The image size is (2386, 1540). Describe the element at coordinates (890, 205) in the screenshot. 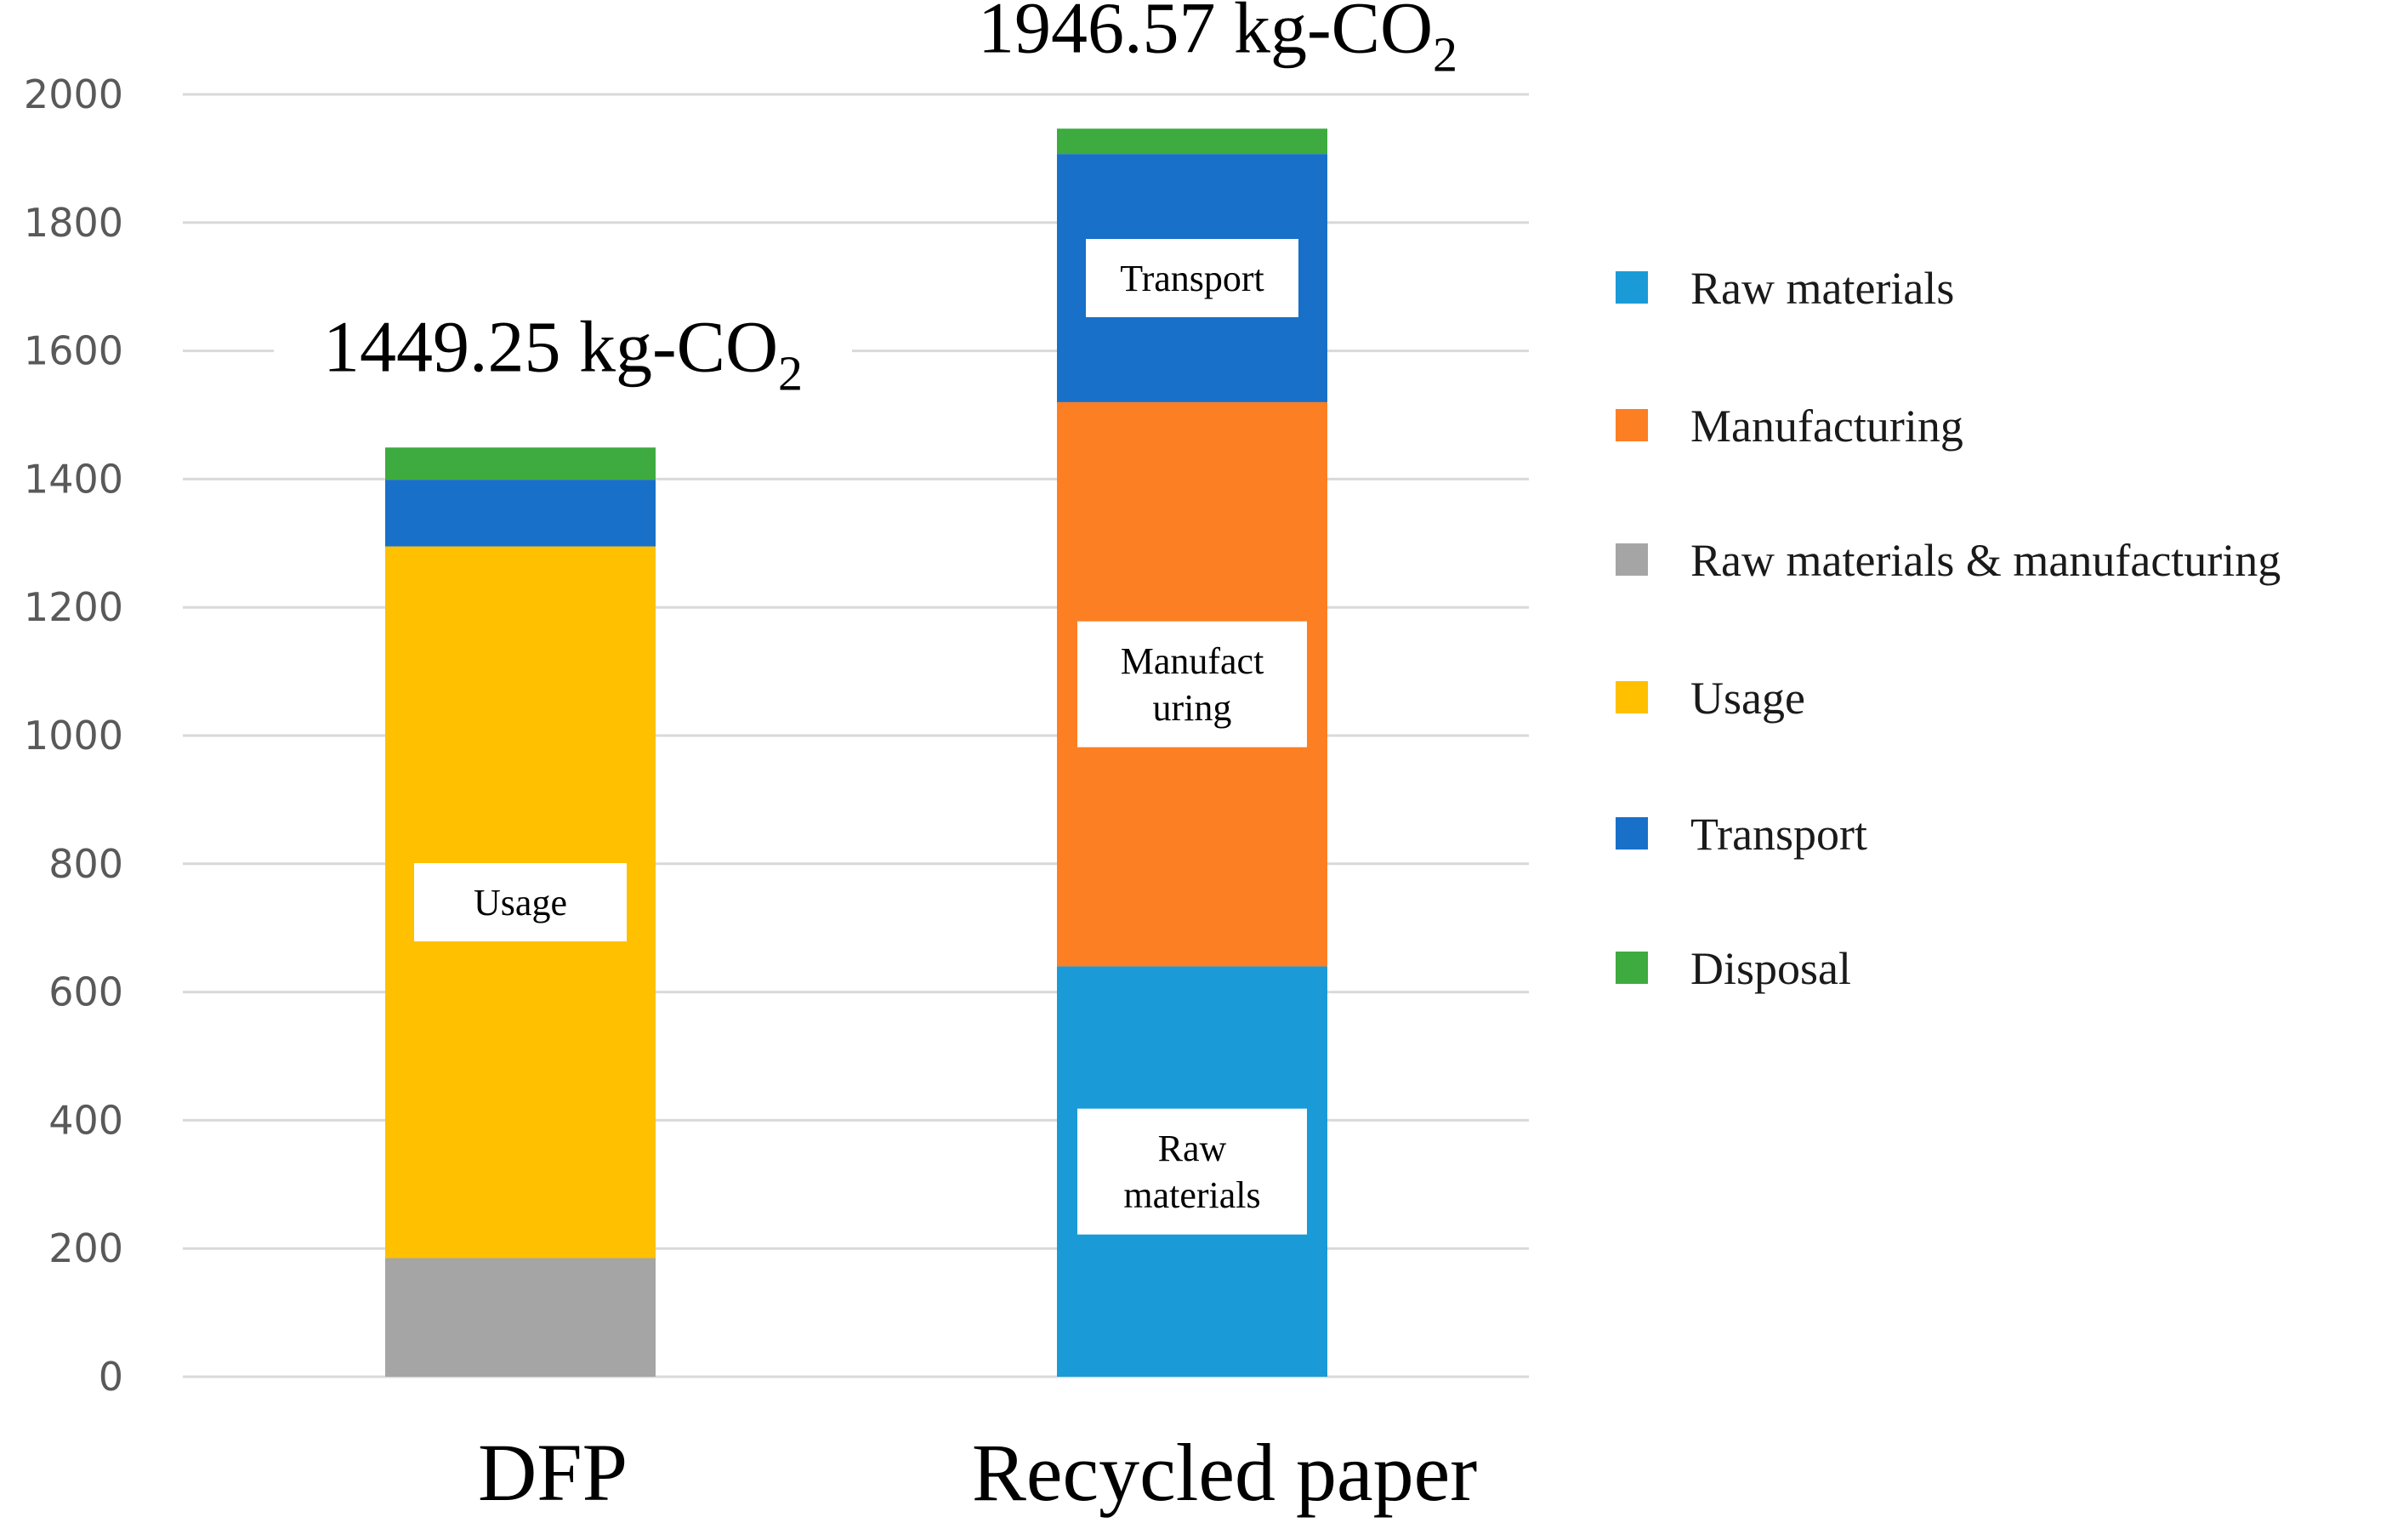

I see `total-labels: 1449.25 kg-CO2 1946.57 kg-CO2` at that location.